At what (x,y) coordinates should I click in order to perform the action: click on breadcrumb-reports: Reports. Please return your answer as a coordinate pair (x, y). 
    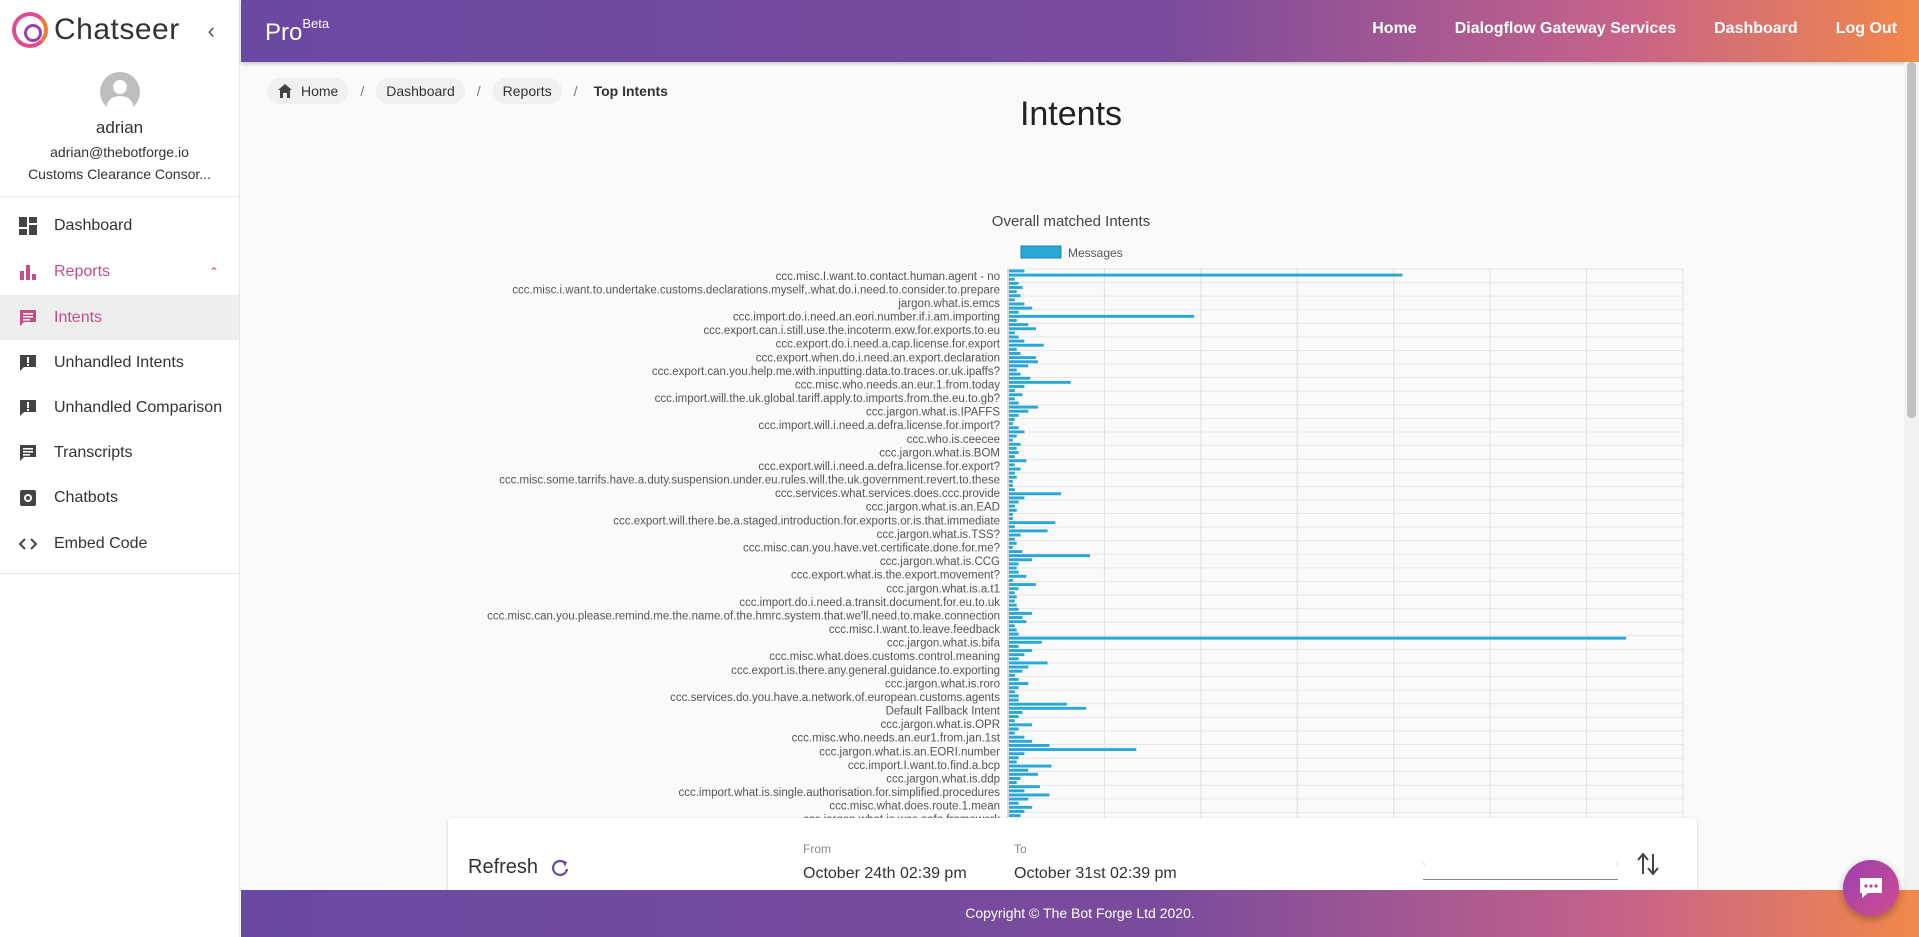
    Looking at the image, I should click on (527, 91).